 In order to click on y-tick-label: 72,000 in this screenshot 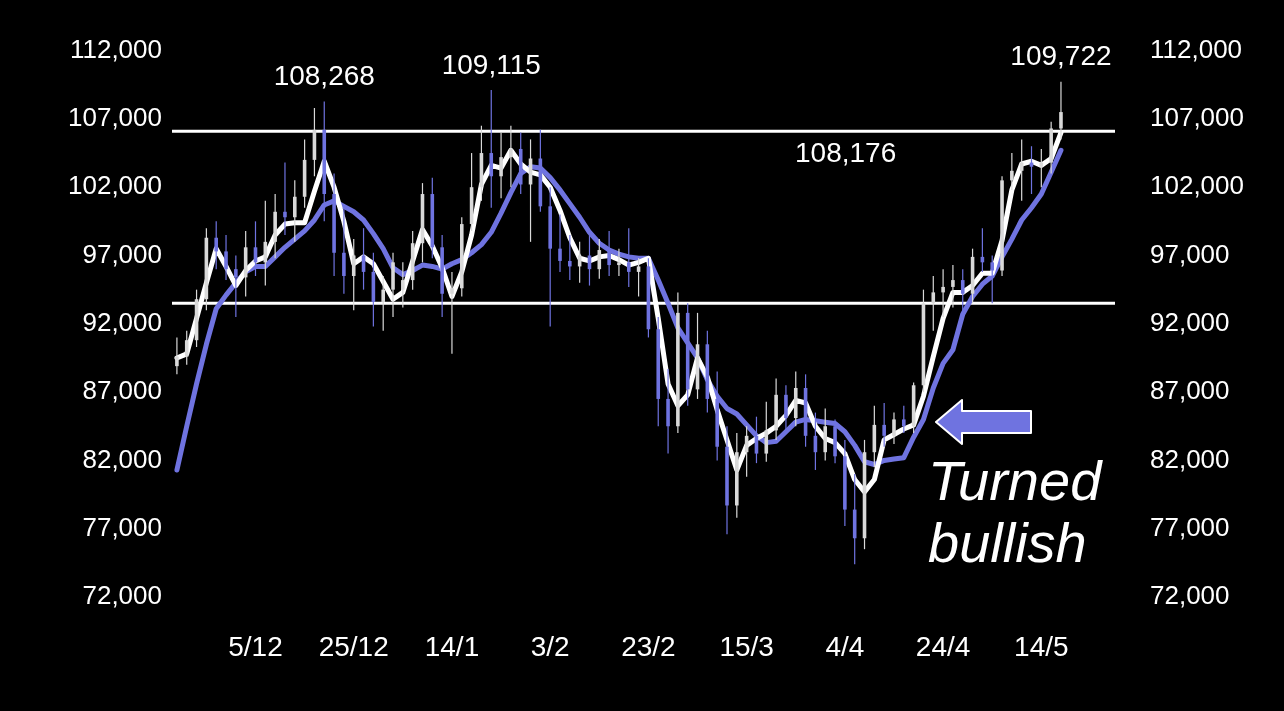, I will do `click(122, 595)`.